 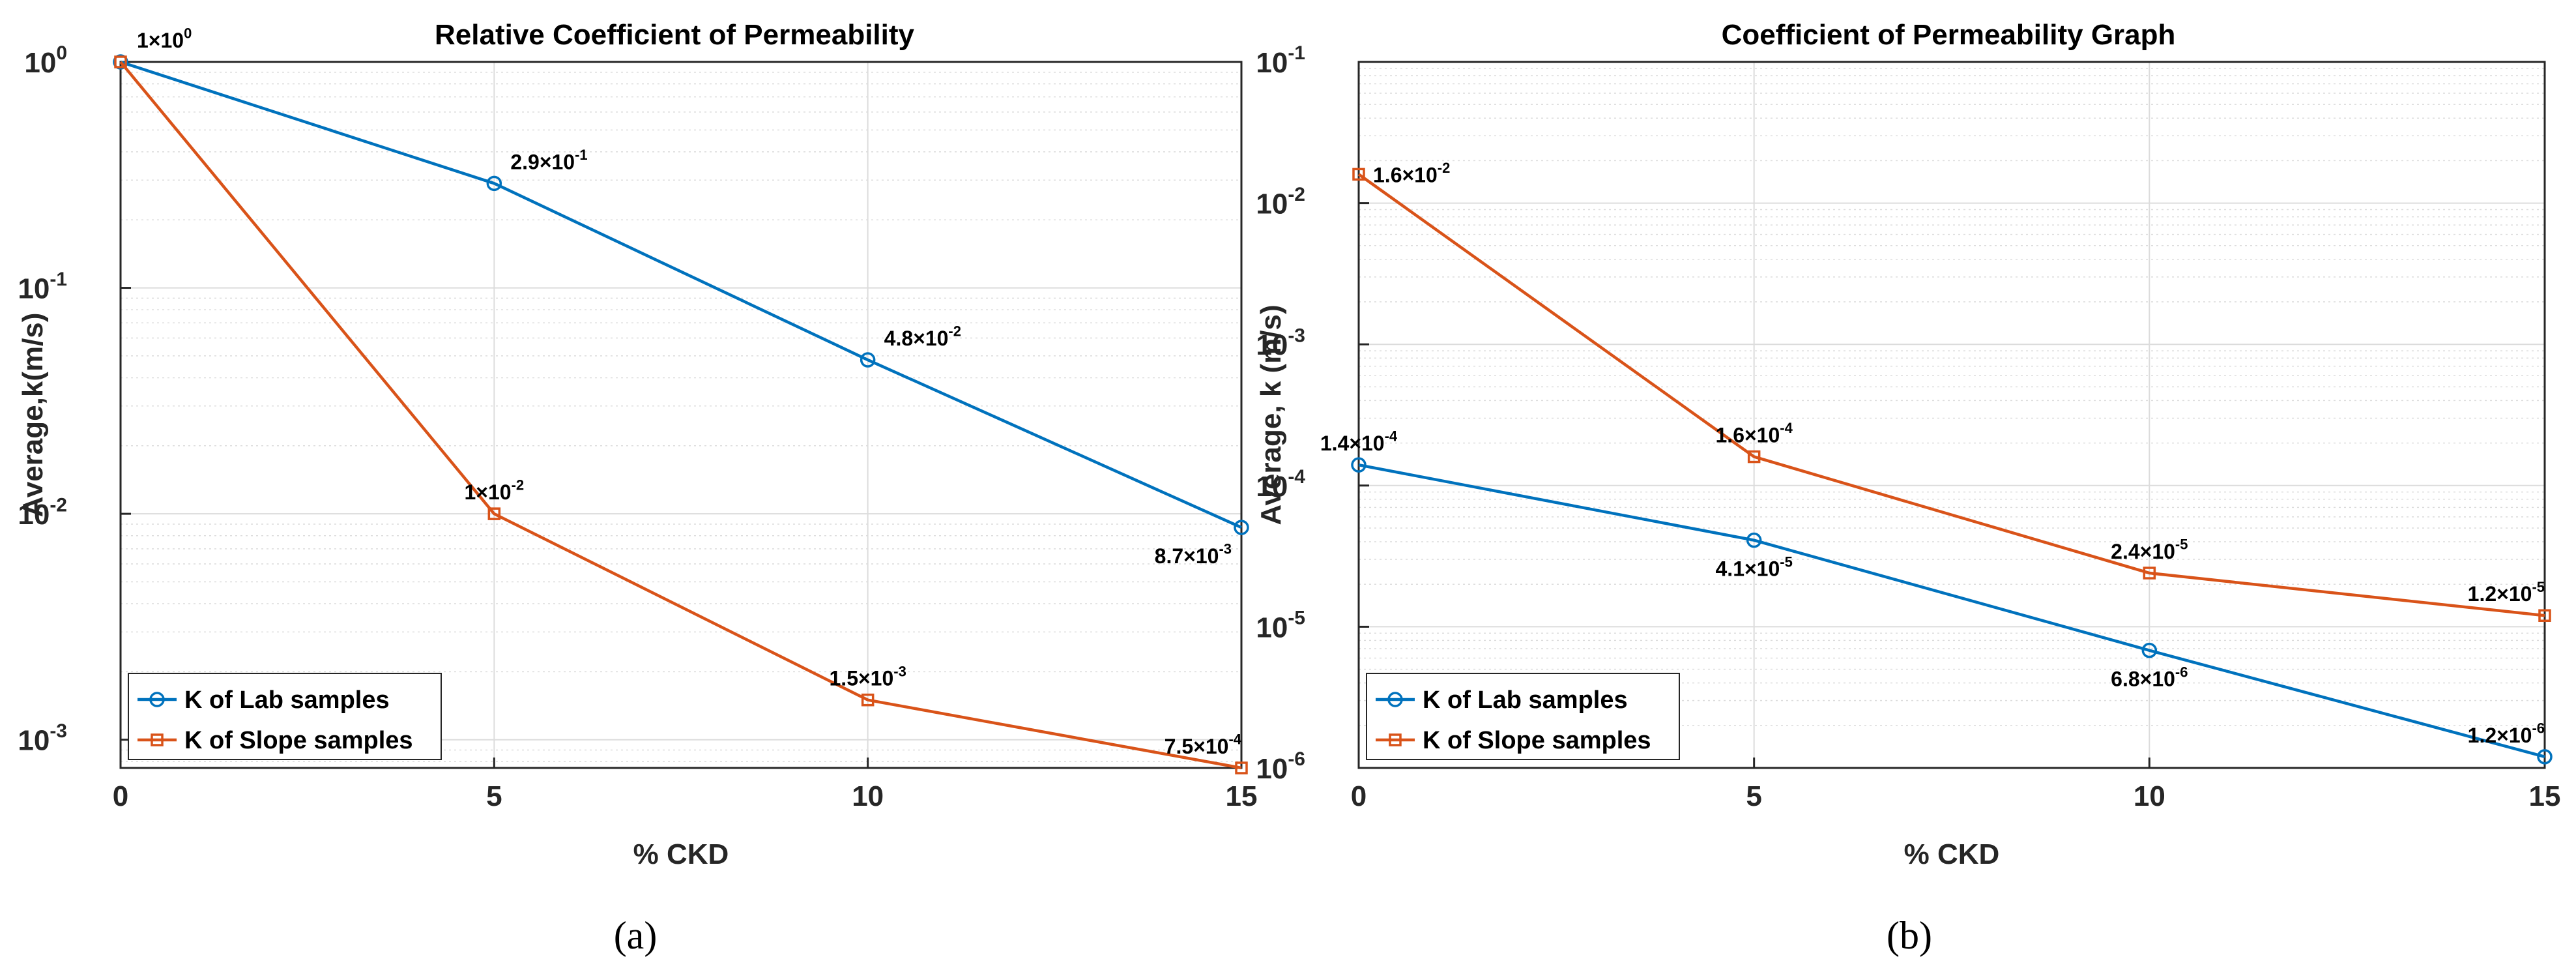 I want to click on data-label: 8.7×10⁻³, so click(x=1193, y=554).